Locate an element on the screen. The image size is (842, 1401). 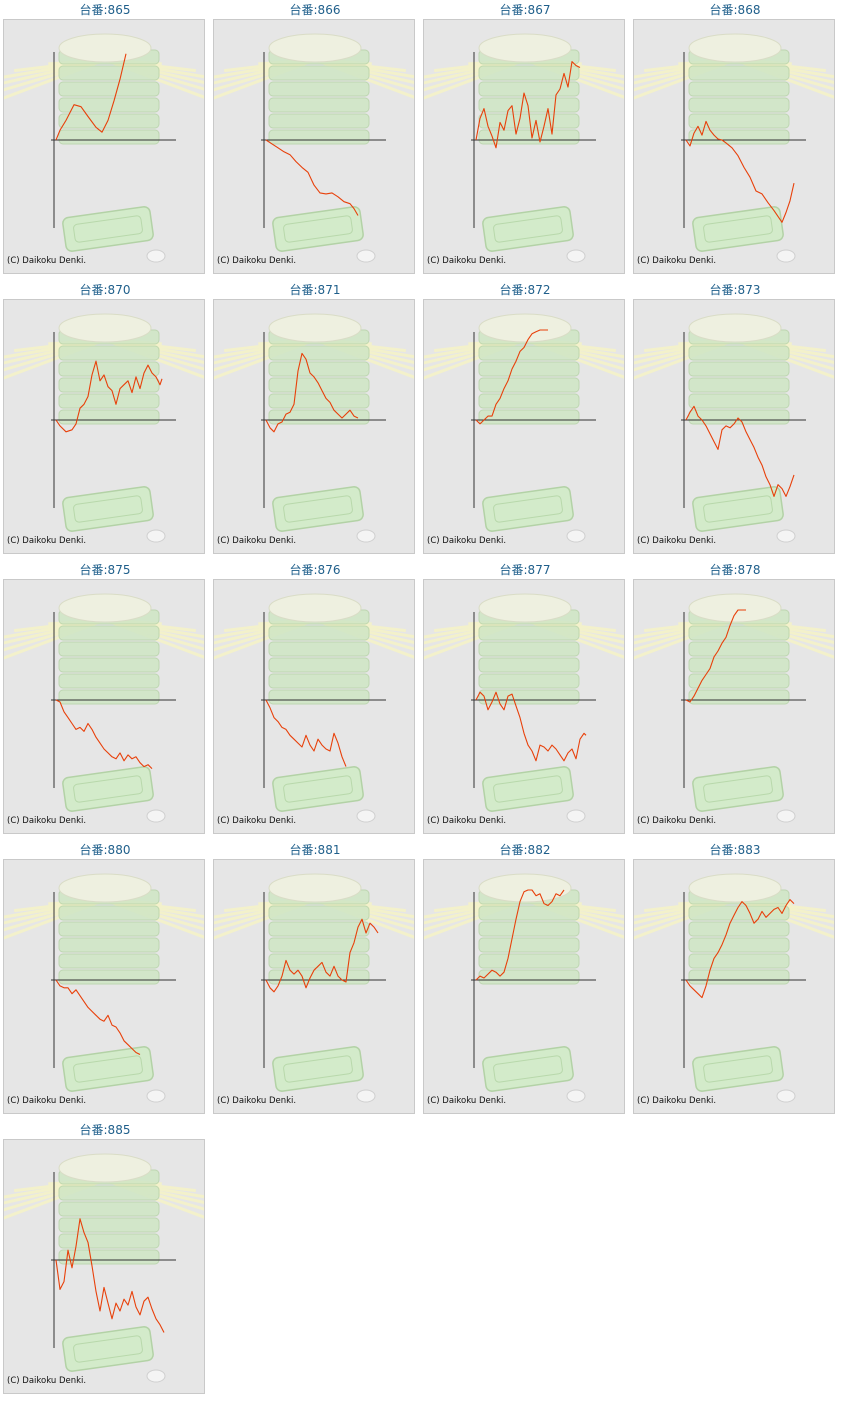
chart-cell: 台番:867 (C) Daikoku Denki. is located at coordinates (525, 140).